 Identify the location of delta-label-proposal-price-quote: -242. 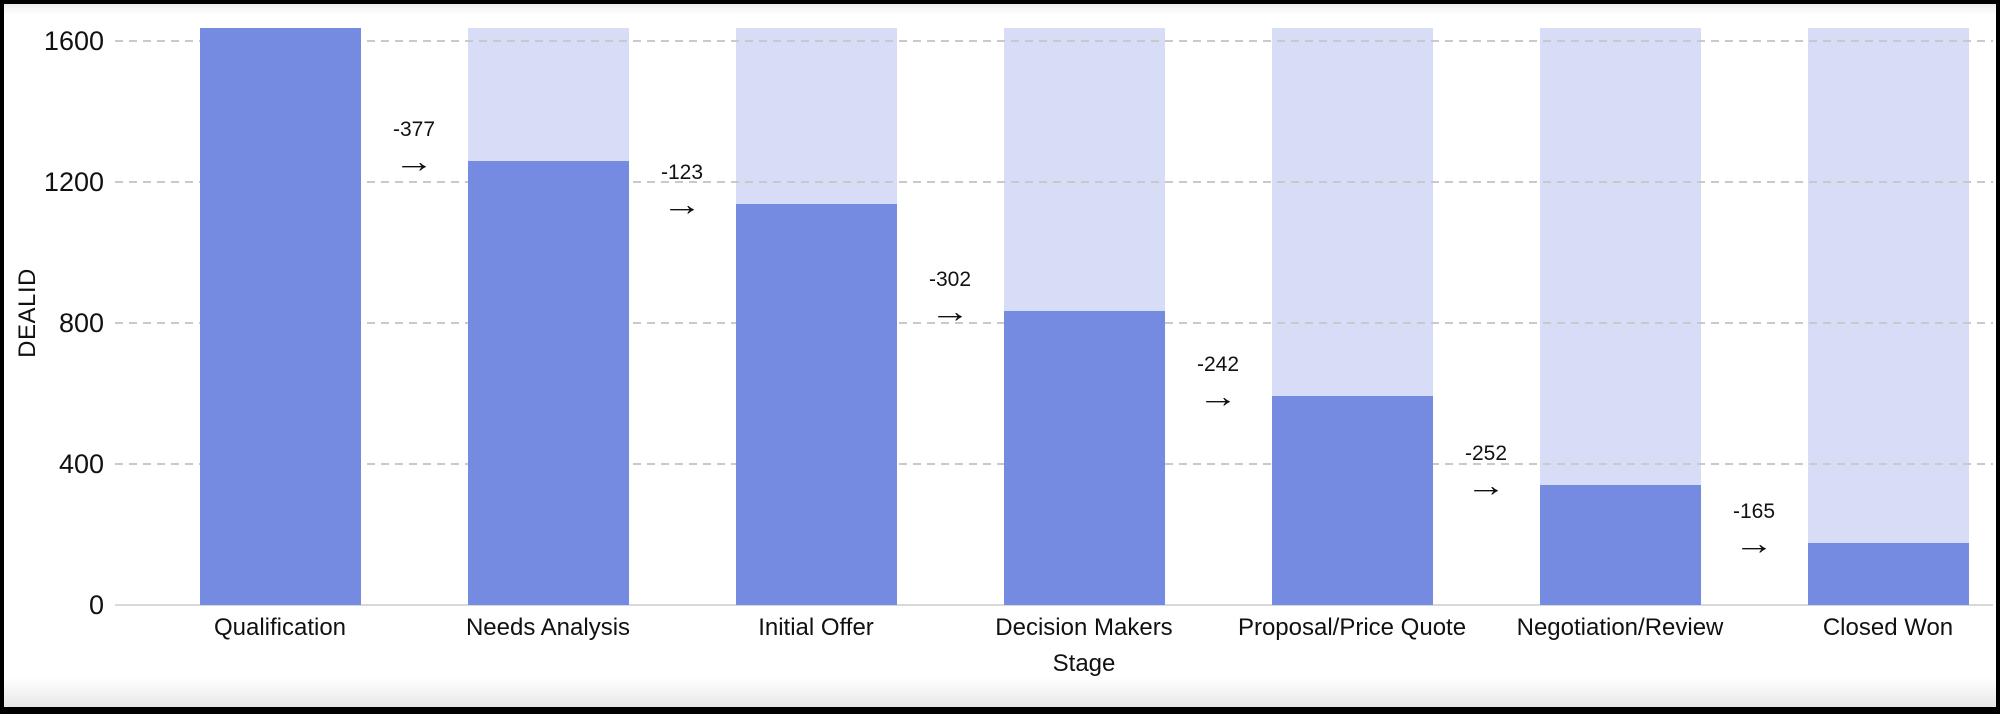
(1218, 364).